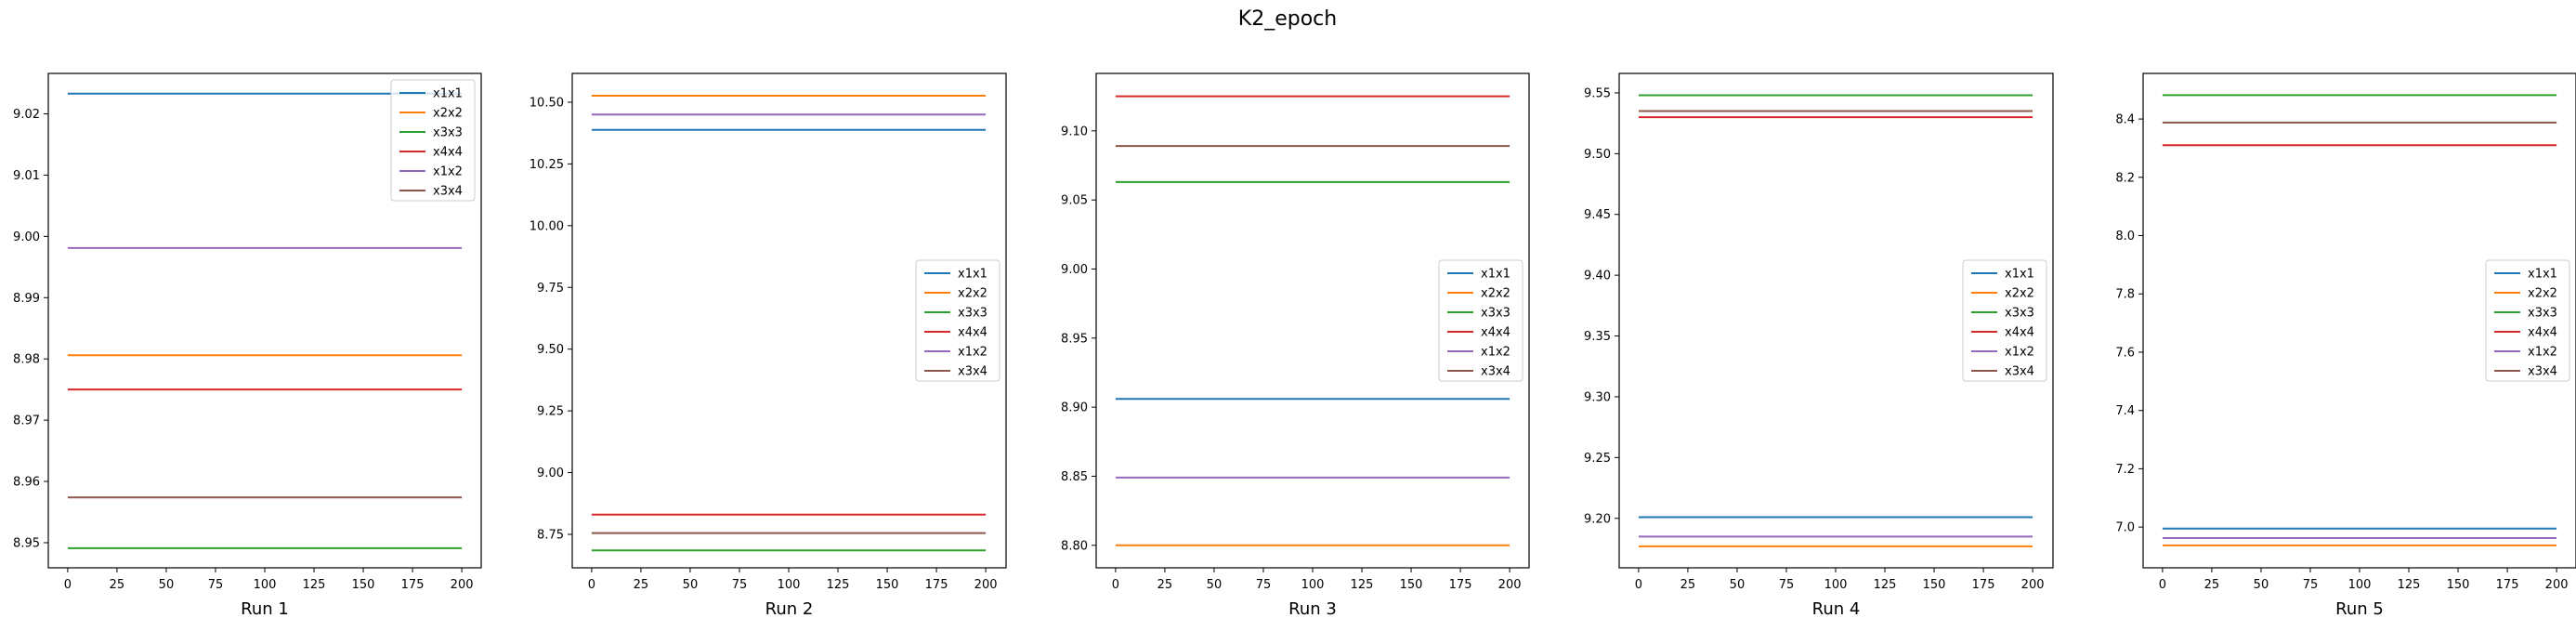 This screenshot has height=618, width=2576. What do you see at coordinates (265, 608) in the screenshot?
I see `x-axis-label: Run 1` at bounding box center [265, 608].